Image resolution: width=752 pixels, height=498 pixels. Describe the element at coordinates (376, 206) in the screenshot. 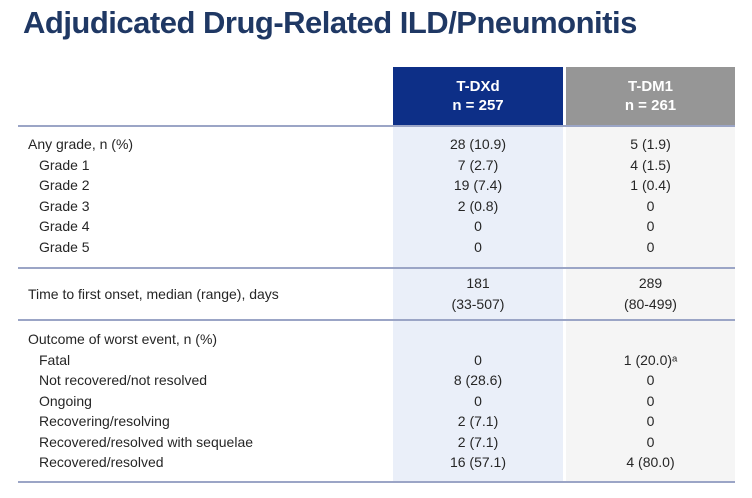

I see `table-row: Grade 3 2 (0.8) 0` at that location.